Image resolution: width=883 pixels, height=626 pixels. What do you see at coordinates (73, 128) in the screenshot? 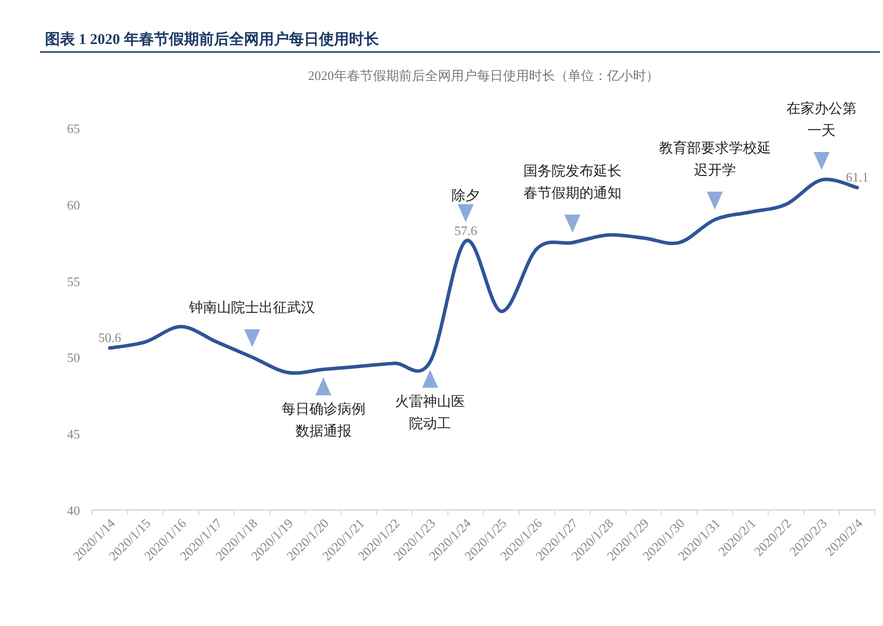
I see `y-tick-label: 65` at bounding box center [73, 128].